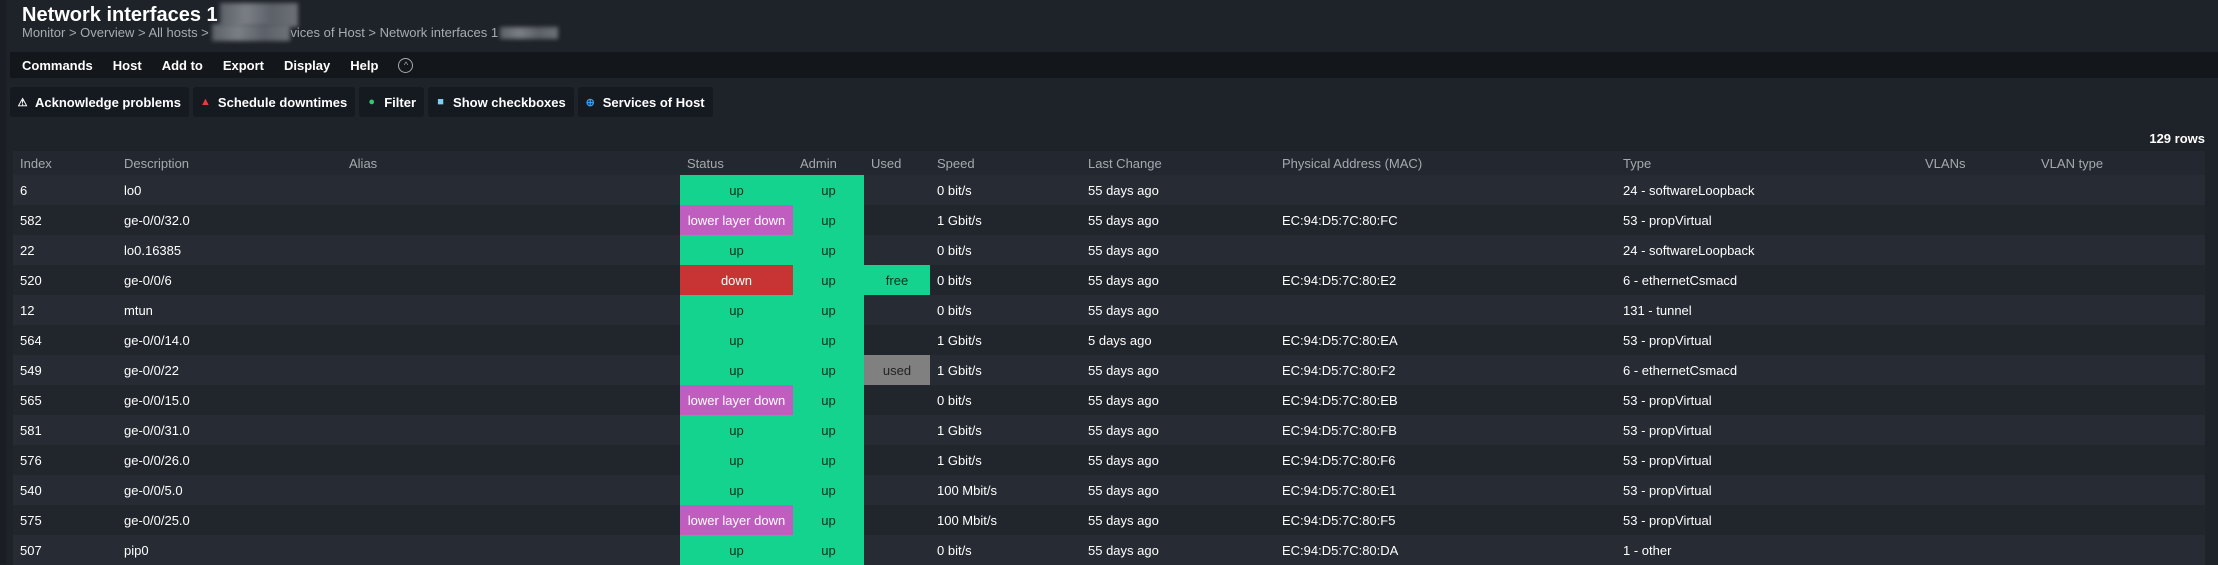 This screenshot has width=2218, height=565. I want to click on cell-vlans, so click(1976, 520).